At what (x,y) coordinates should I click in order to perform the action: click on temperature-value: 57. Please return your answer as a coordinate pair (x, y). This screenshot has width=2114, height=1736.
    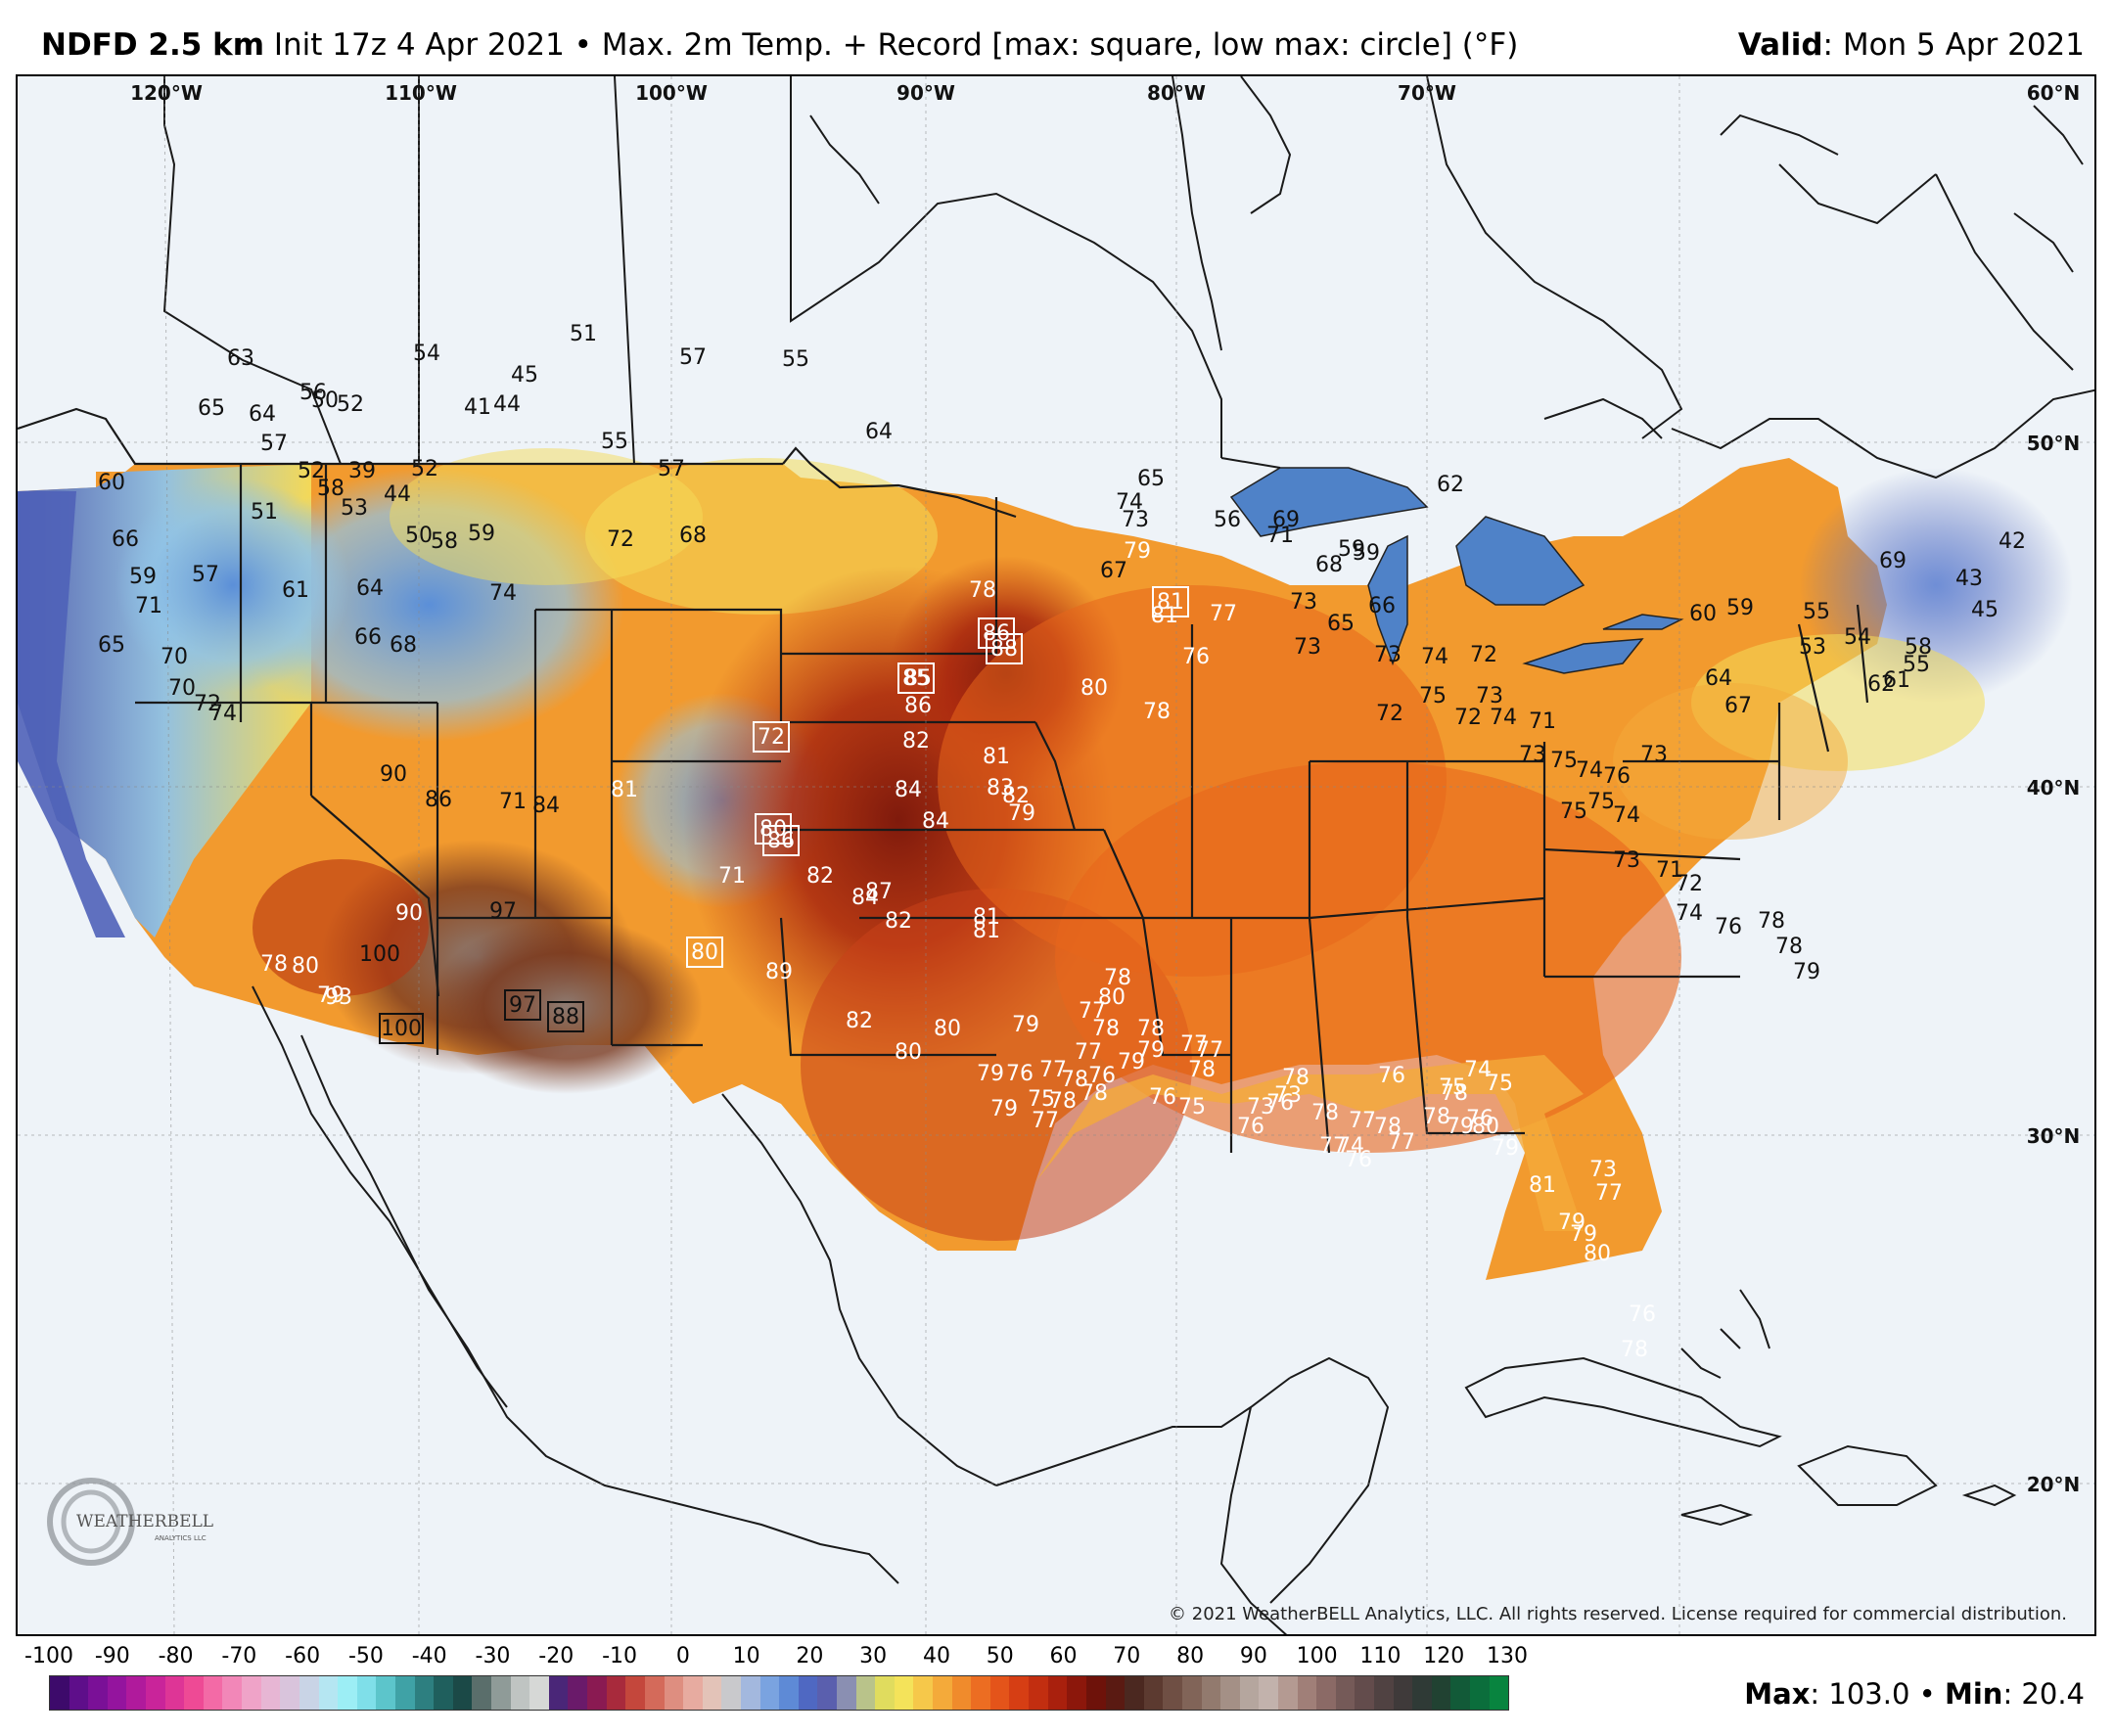
    Looking at the image, I should click on (274, 444).